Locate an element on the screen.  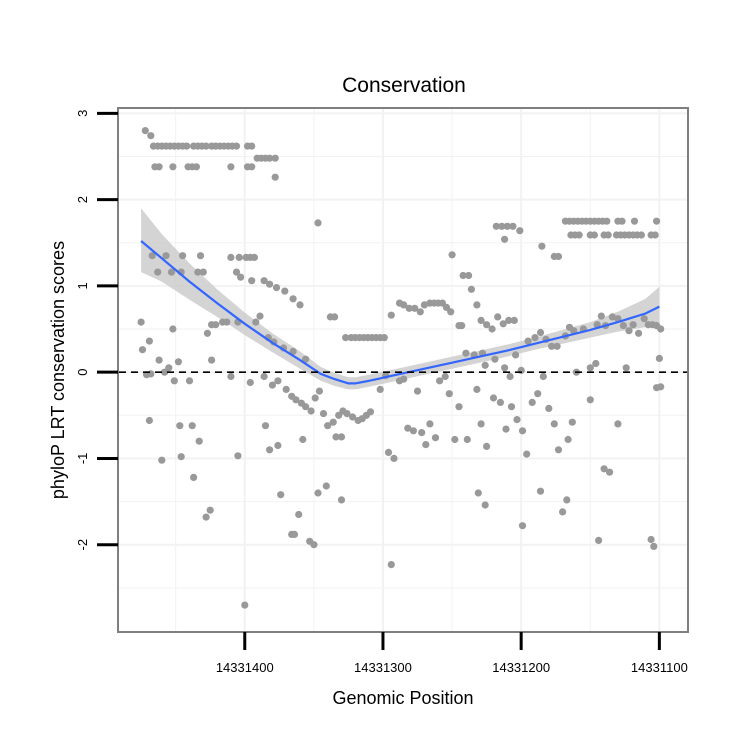
y-tick-label: 1 is located at coordinates (82, 285).